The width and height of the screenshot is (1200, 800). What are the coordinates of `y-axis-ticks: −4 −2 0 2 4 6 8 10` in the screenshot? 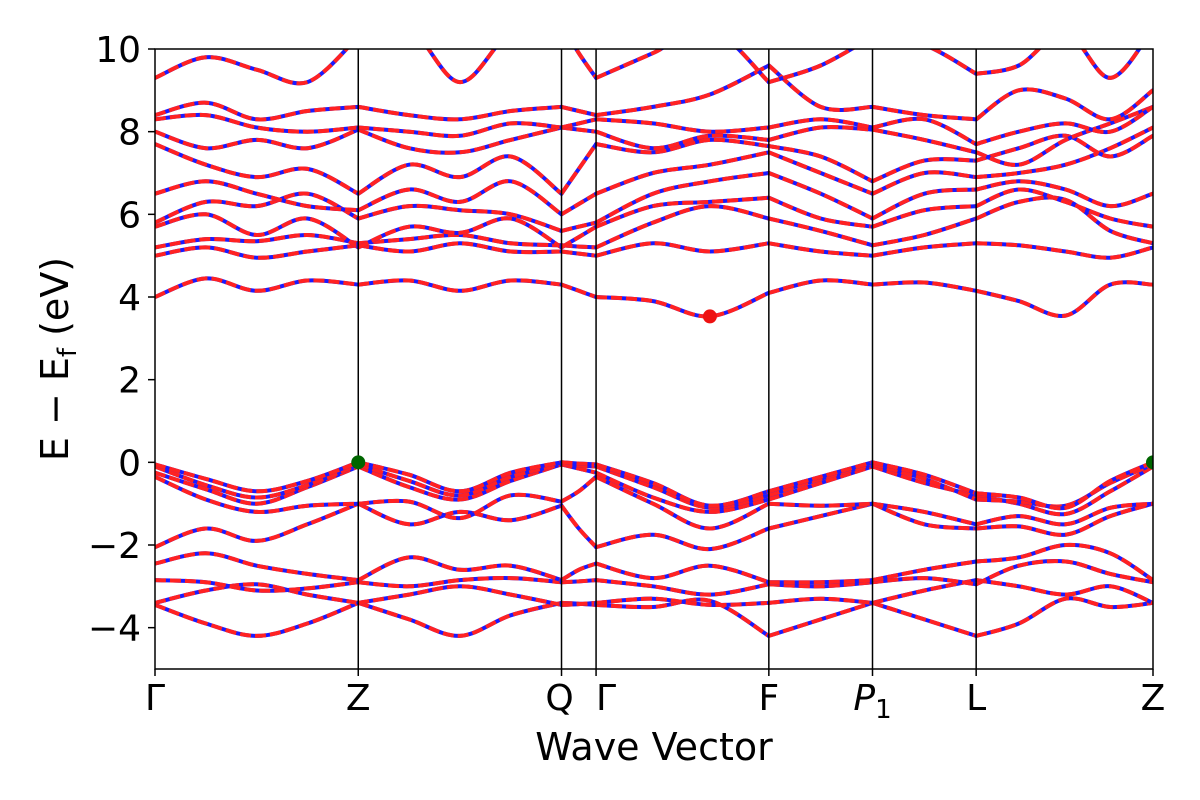 It's located at (121, 340).